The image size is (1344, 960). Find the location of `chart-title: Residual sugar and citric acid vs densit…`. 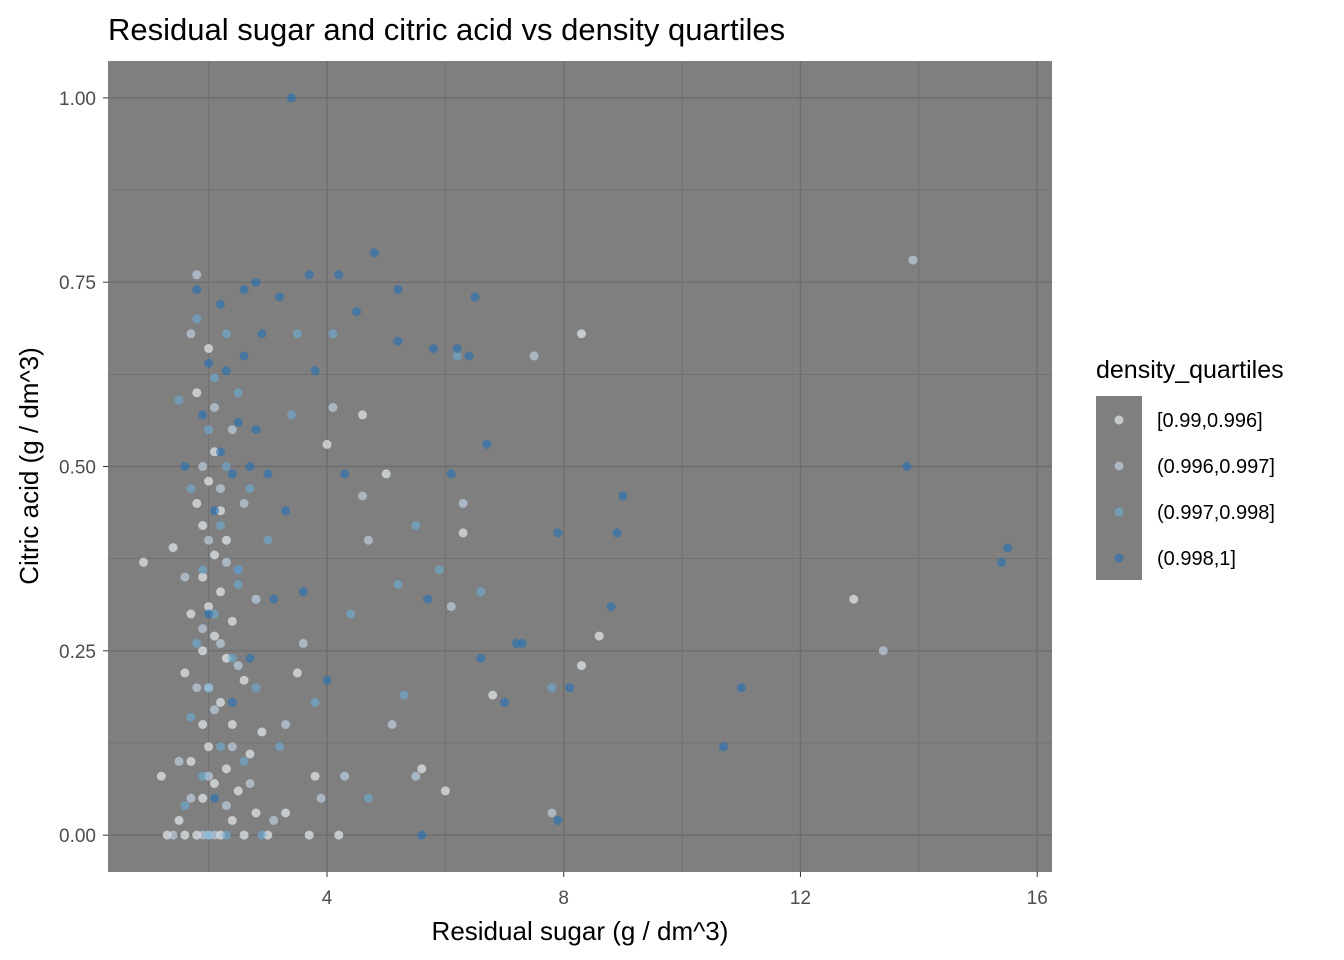

chart-title: Residual sugar and citric acid vs densit… is located at coordinates (446, 29).